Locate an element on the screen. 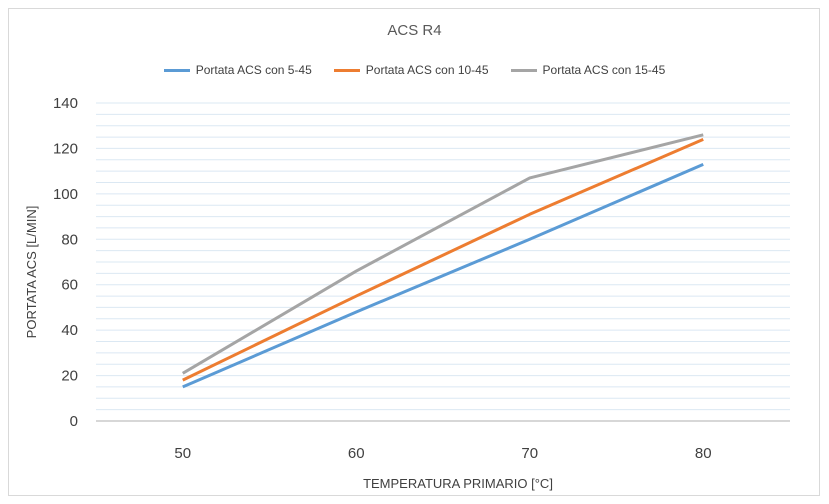 This screenshot has height=504, width=829. chart-title: ACS R4 is located at coordinates (414, 30).